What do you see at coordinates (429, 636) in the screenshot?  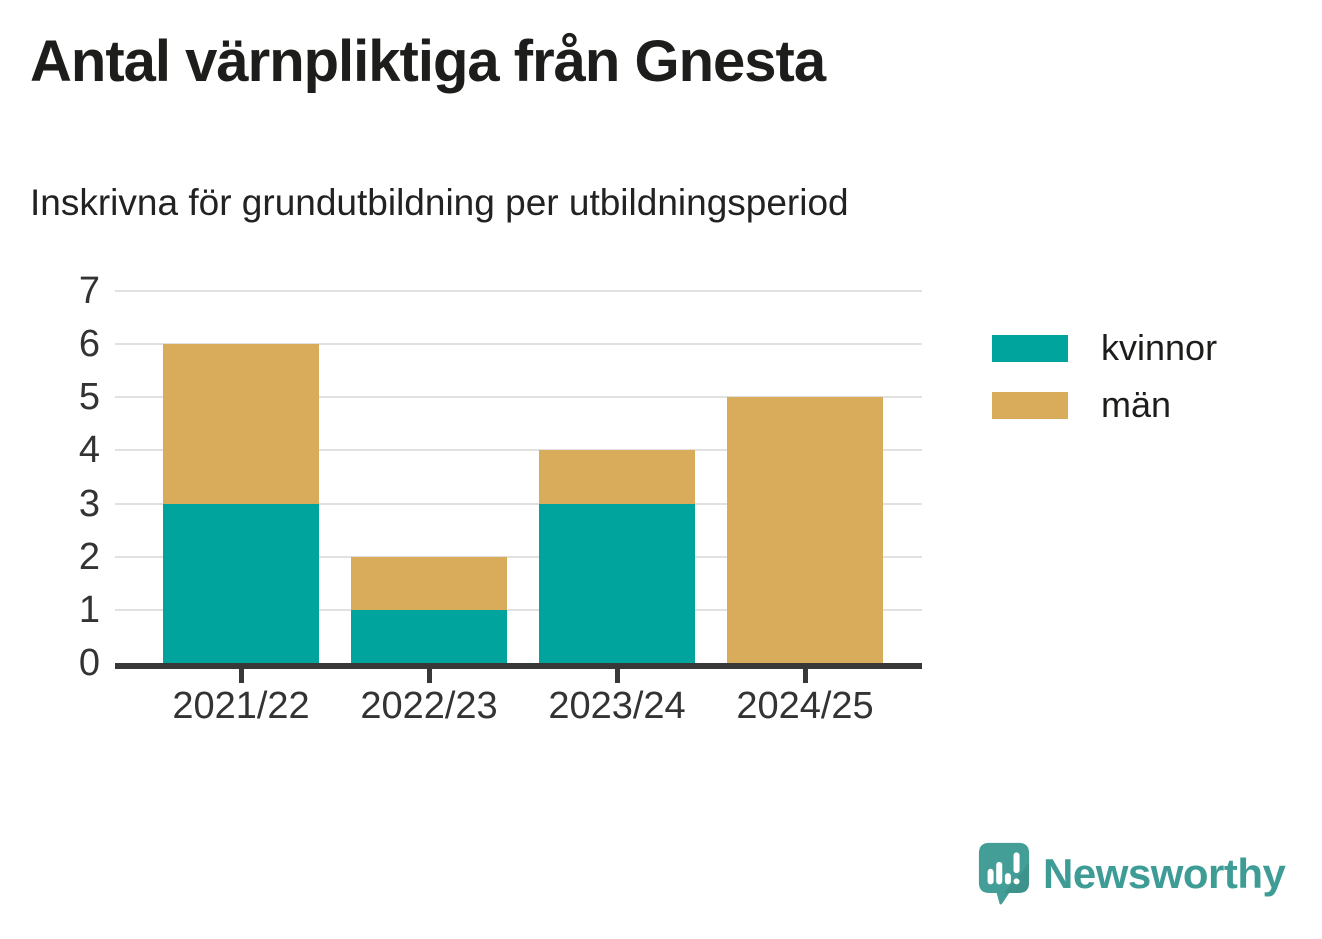 I see `bar-segment-kvinnor-2022/23` at bounding box center [429, 636].